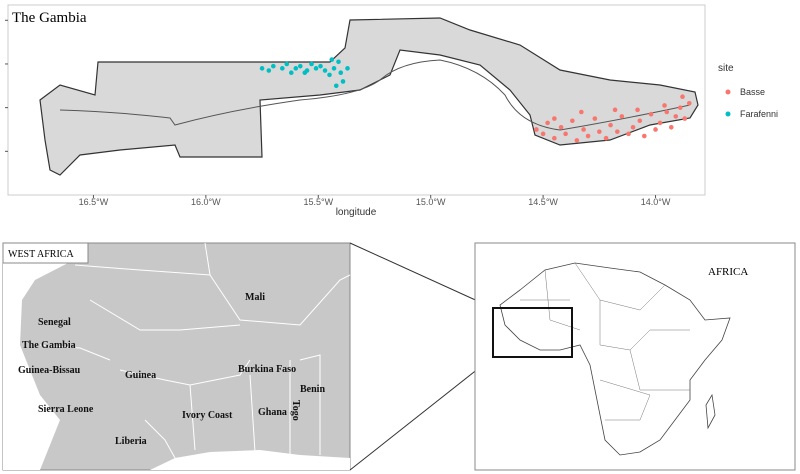 Image resolution: width=800 pixels, height=474 pixels. What do you see at coordinates (140, 375) in the screenshot?
I see `country-label: Guinea` at bounding box center [140, 375].